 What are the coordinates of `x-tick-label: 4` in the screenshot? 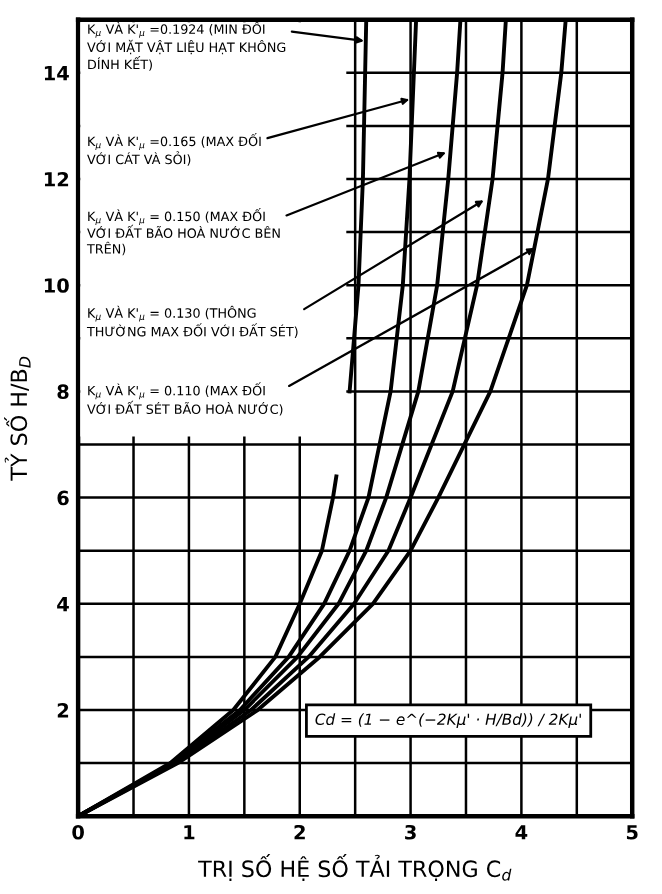 It's located at (521, 832).